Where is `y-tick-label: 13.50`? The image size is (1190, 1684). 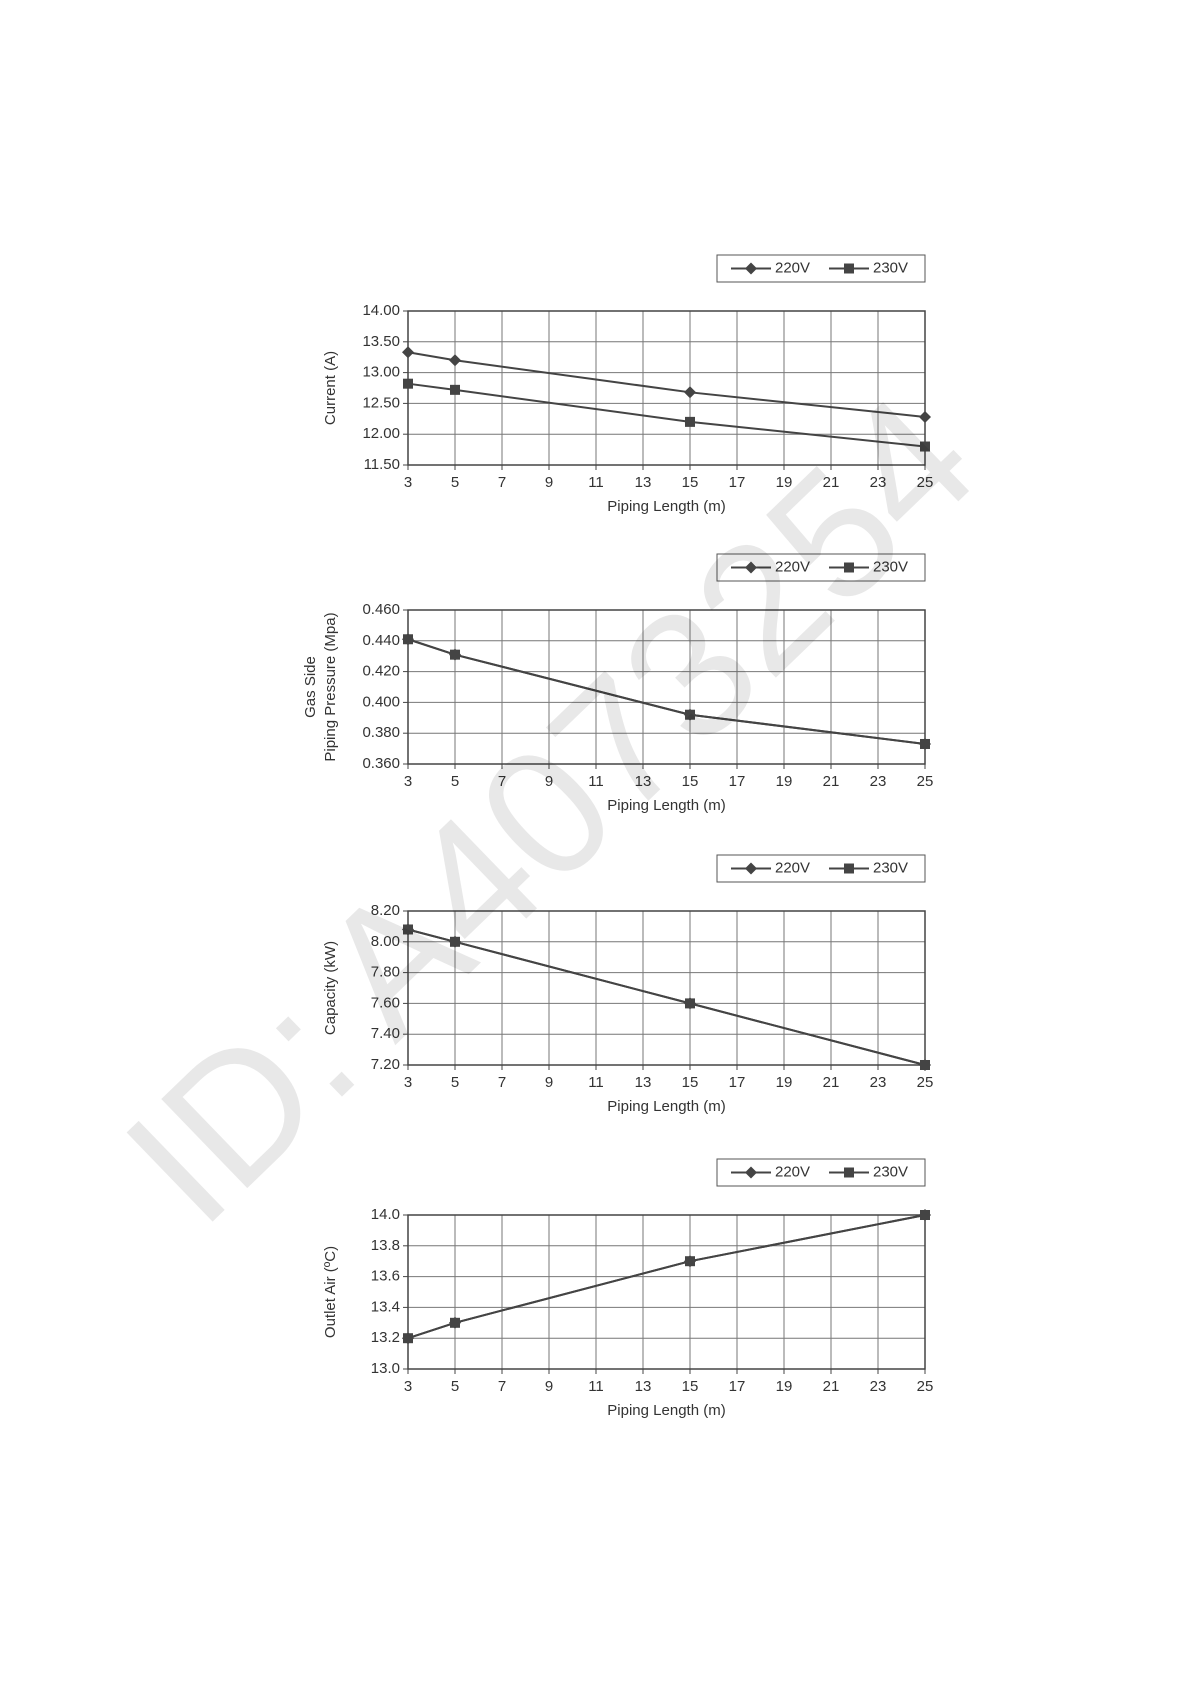 y-tick-label: 13.50 is located at coordinates (381, 341).